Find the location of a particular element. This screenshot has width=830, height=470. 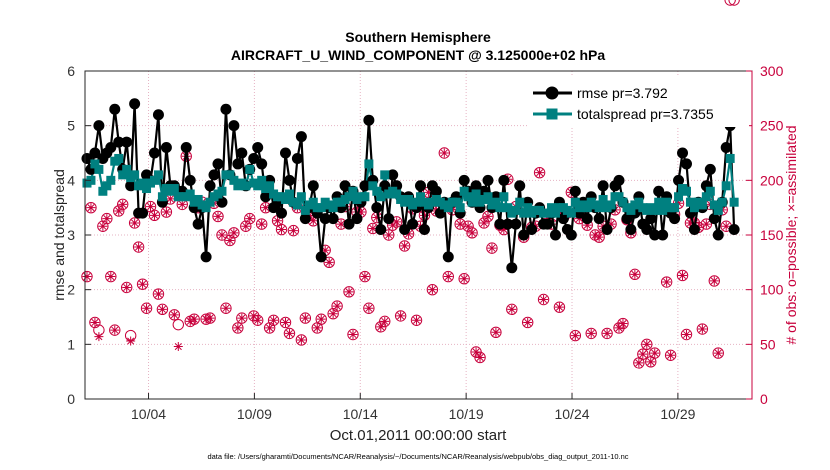

y-tick-label: 0 is located at coordinates (71, 399).